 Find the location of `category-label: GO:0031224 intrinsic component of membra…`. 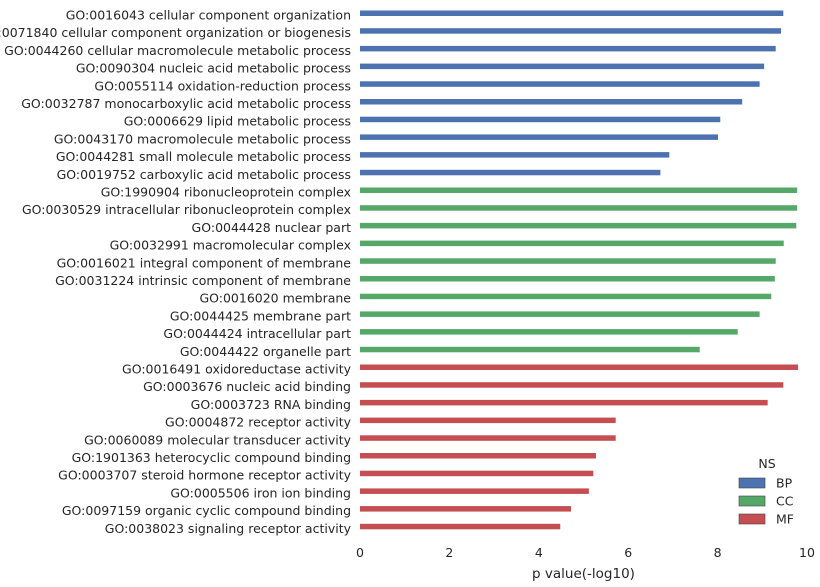

category-label: GO:0031224 intrinsic component of membra… is located at coordinates (203, 280).